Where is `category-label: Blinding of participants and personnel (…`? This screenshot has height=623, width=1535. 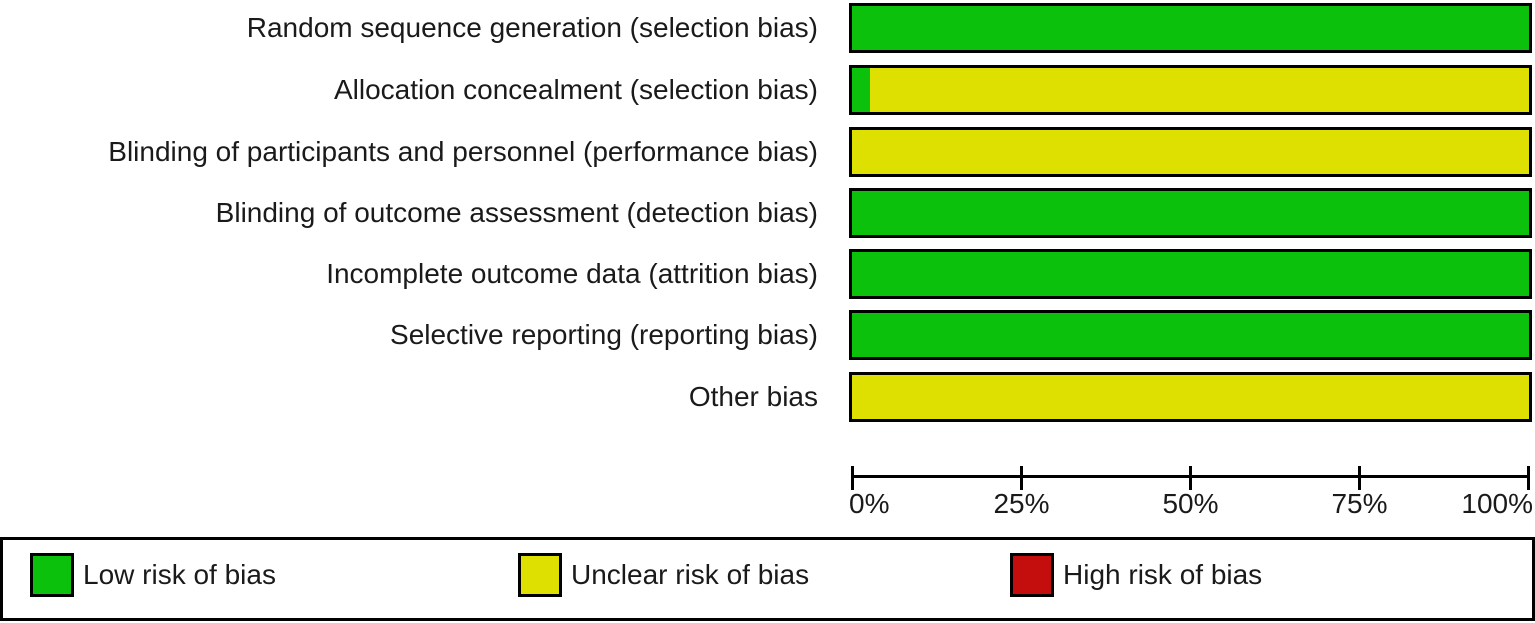
category-label: Blinding of participants and personnel (… is located at coordinates (463, 151).